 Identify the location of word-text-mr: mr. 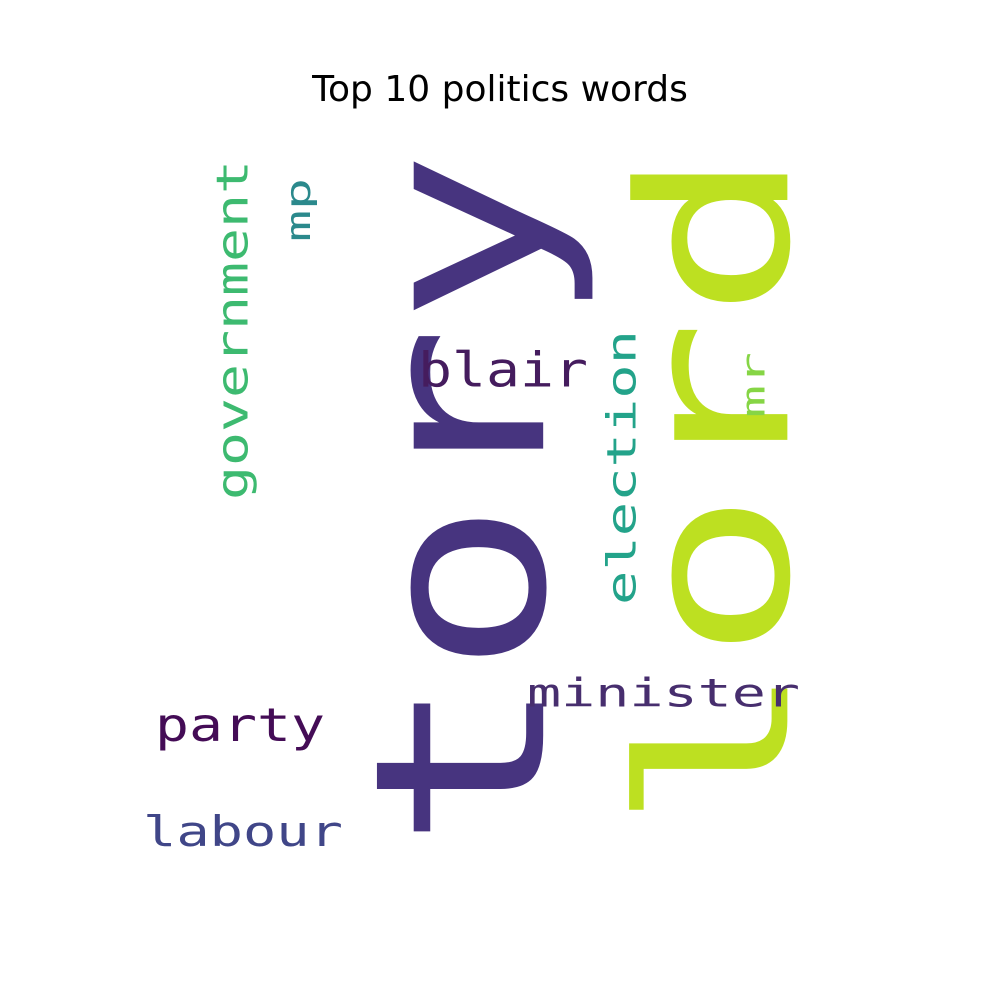
(753, 385).